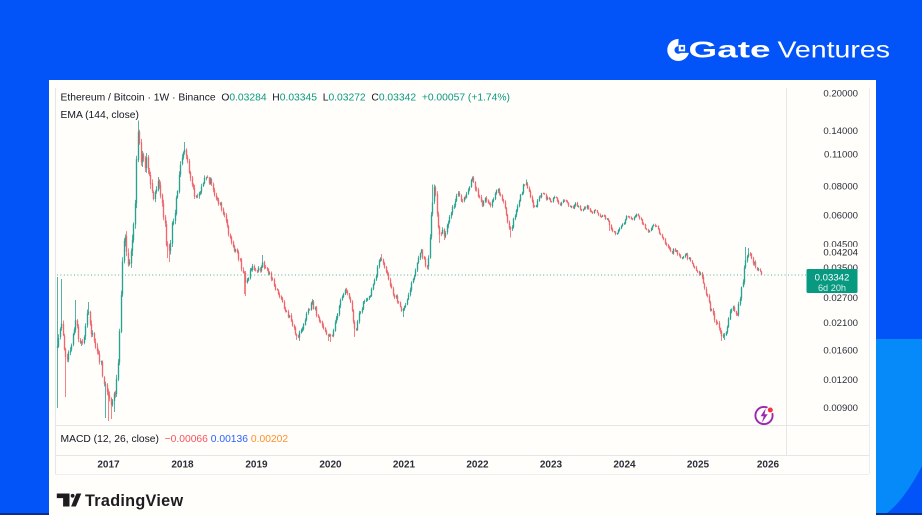  I want to click on svg-text: 0.20000, so click(840, 93).